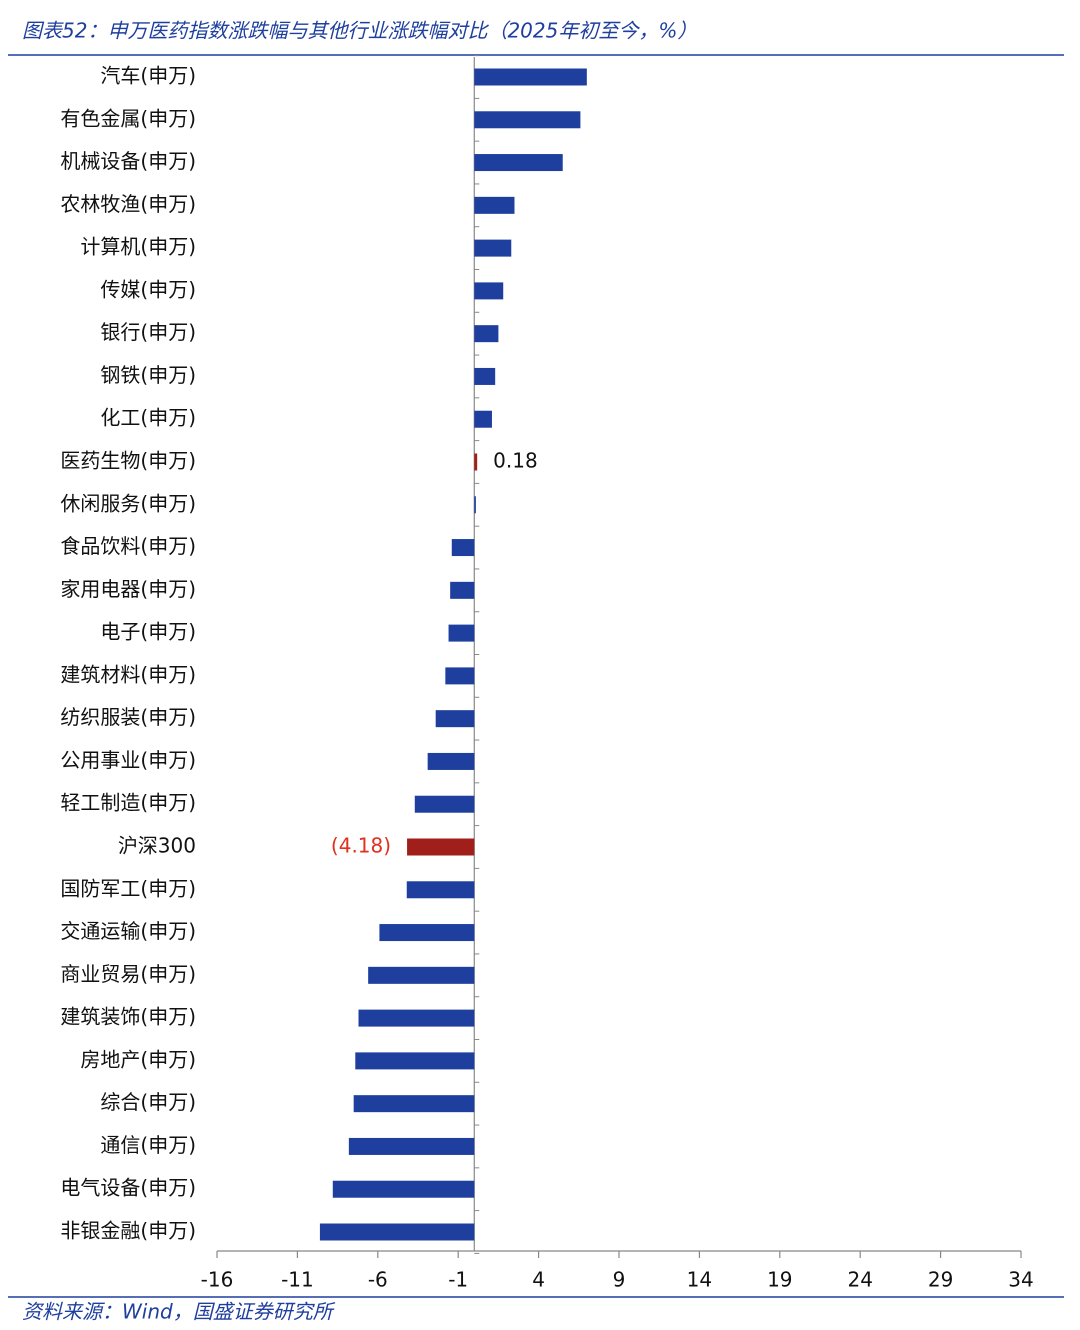 This screenshot has height=1330, width=1080. I want to click on y-tick-label: 综合(申万), so click(148, 1102).